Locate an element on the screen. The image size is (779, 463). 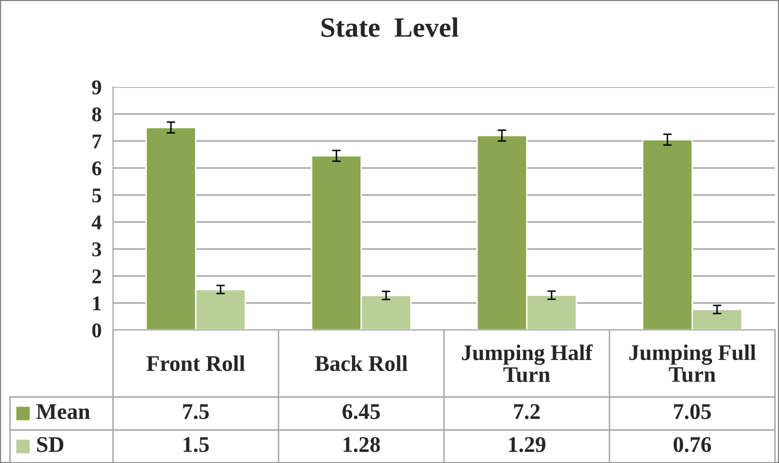
x-tick-label: Back Roll is located at coordinates (361, 363).